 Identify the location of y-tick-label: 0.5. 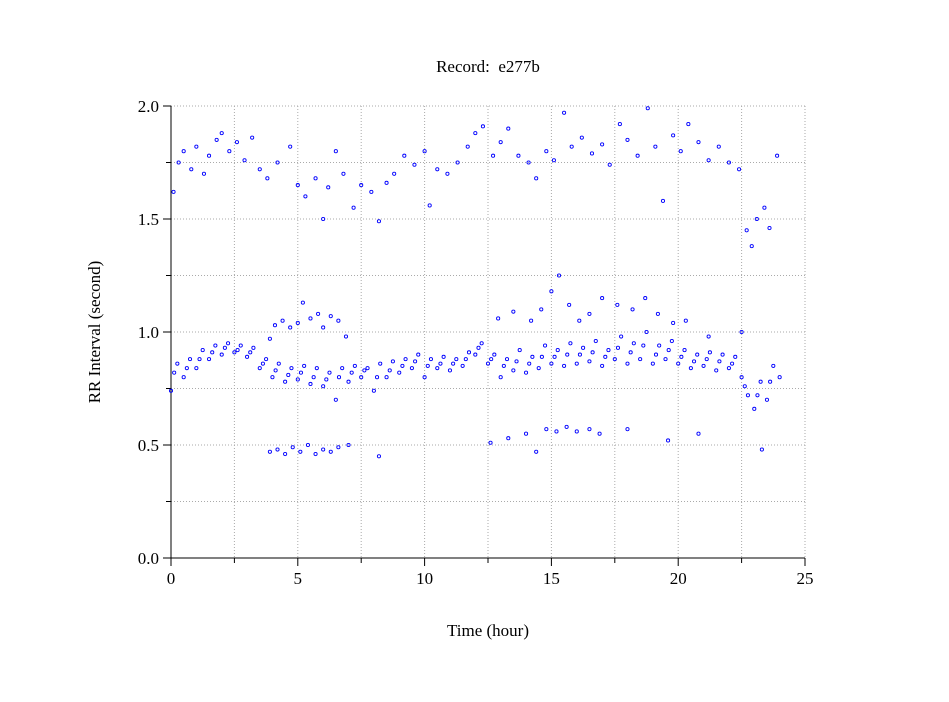
(148, 445).